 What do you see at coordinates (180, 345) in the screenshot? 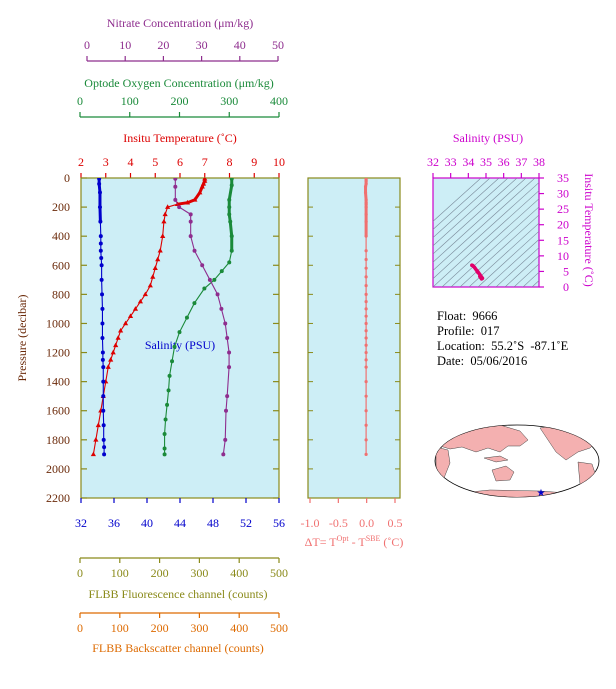
I see `salinity-axis-label: Salinity (PSU)` at bounding box center [180, 345].